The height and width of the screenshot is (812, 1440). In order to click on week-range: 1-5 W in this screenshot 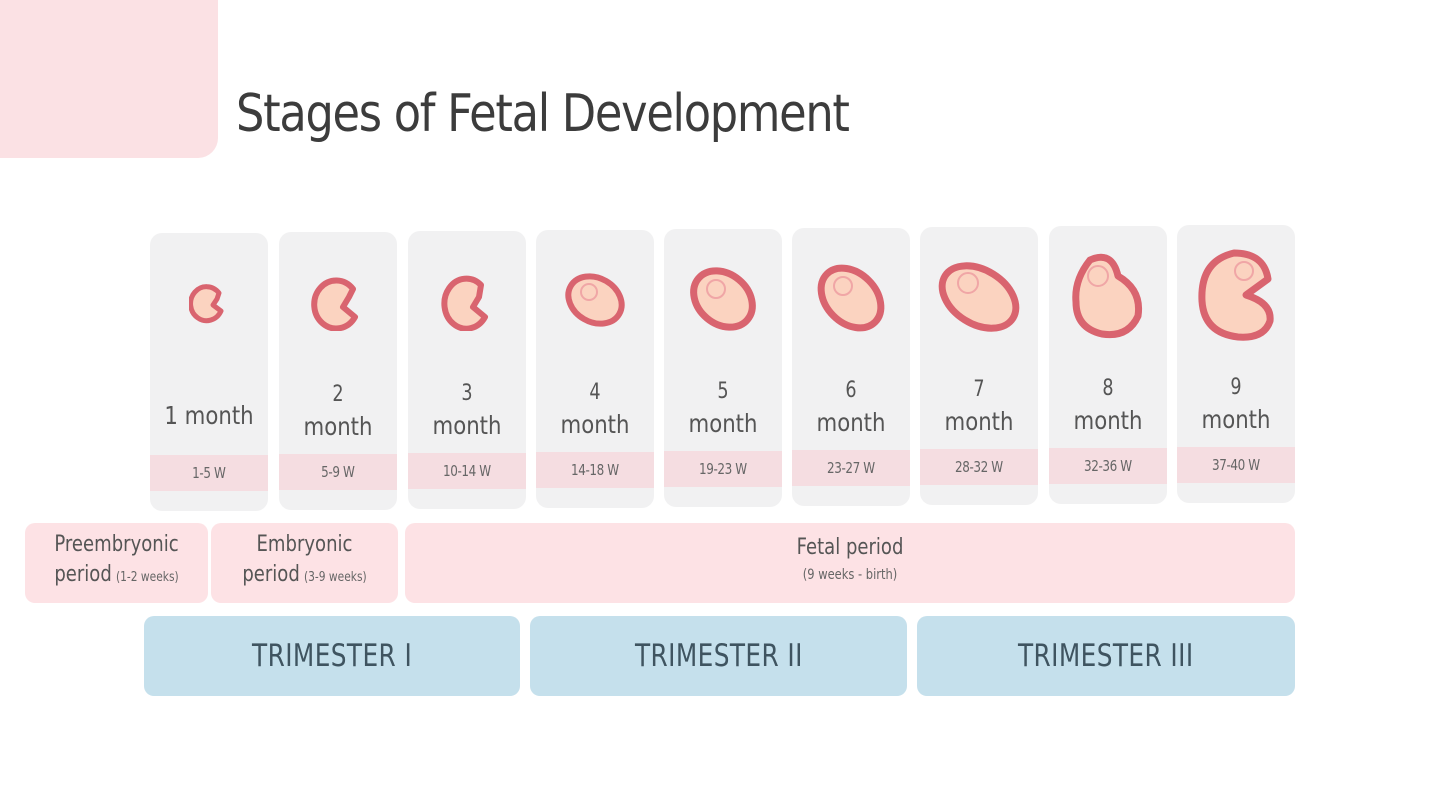, I will do `click(209, 473)`.